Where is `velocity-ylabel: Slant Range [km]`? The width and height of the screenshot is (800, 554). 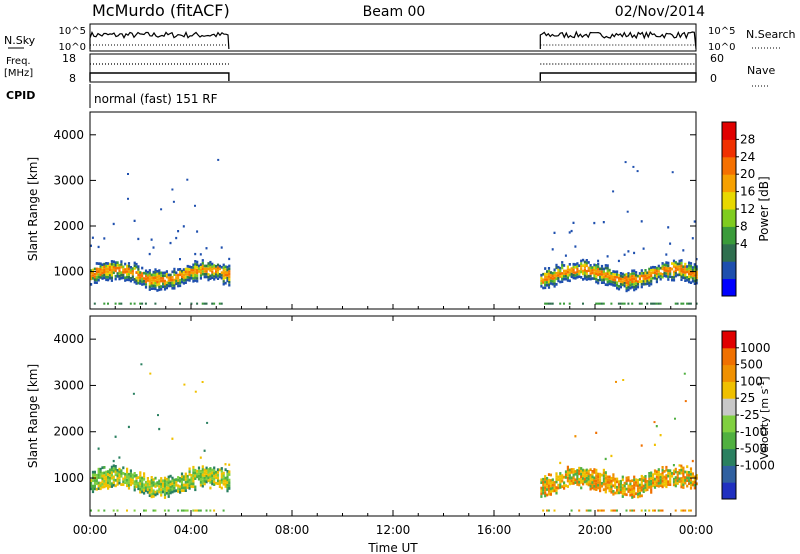
velocity-ylabel: Slant Range [km] is located at coordinates (33, 416).